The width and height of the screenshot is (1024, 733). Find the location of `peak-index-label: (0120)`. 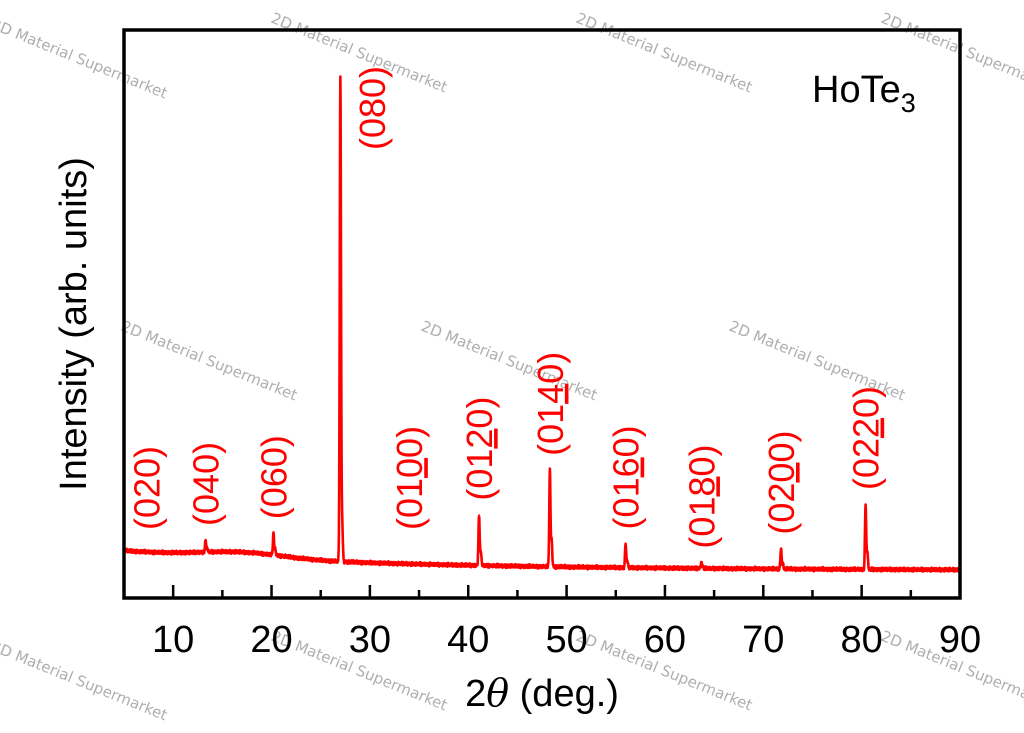

peak-index-label: (0120) is located at coordinates (479, 449).